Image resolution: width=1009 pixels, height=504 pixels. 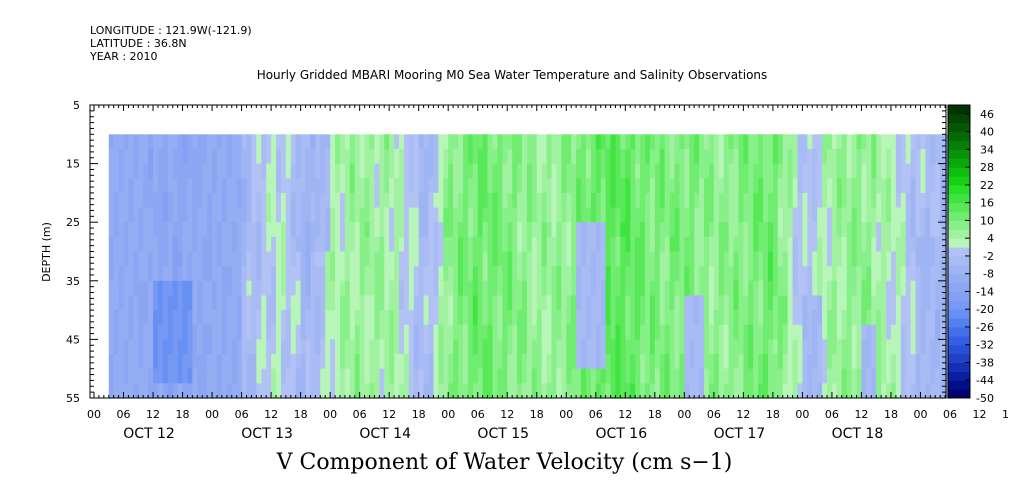 What do you see at coordinates (959, 340) in the screenshot?
I see `colorbar-segment` at bounding box center [959, 340].